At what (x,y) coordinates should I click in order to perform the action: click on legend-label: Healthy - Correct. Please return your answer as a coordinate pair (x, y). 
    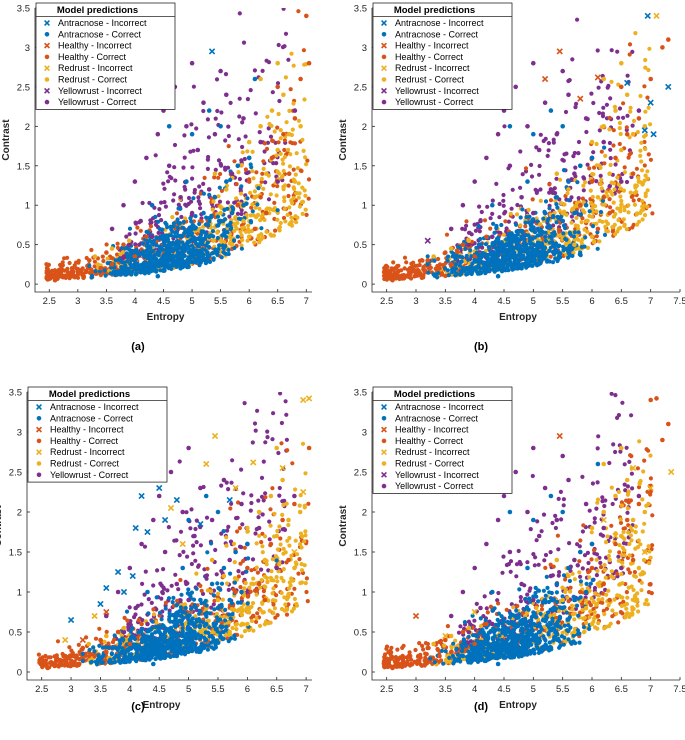
    Looking at the image, I should click on (92, 57).